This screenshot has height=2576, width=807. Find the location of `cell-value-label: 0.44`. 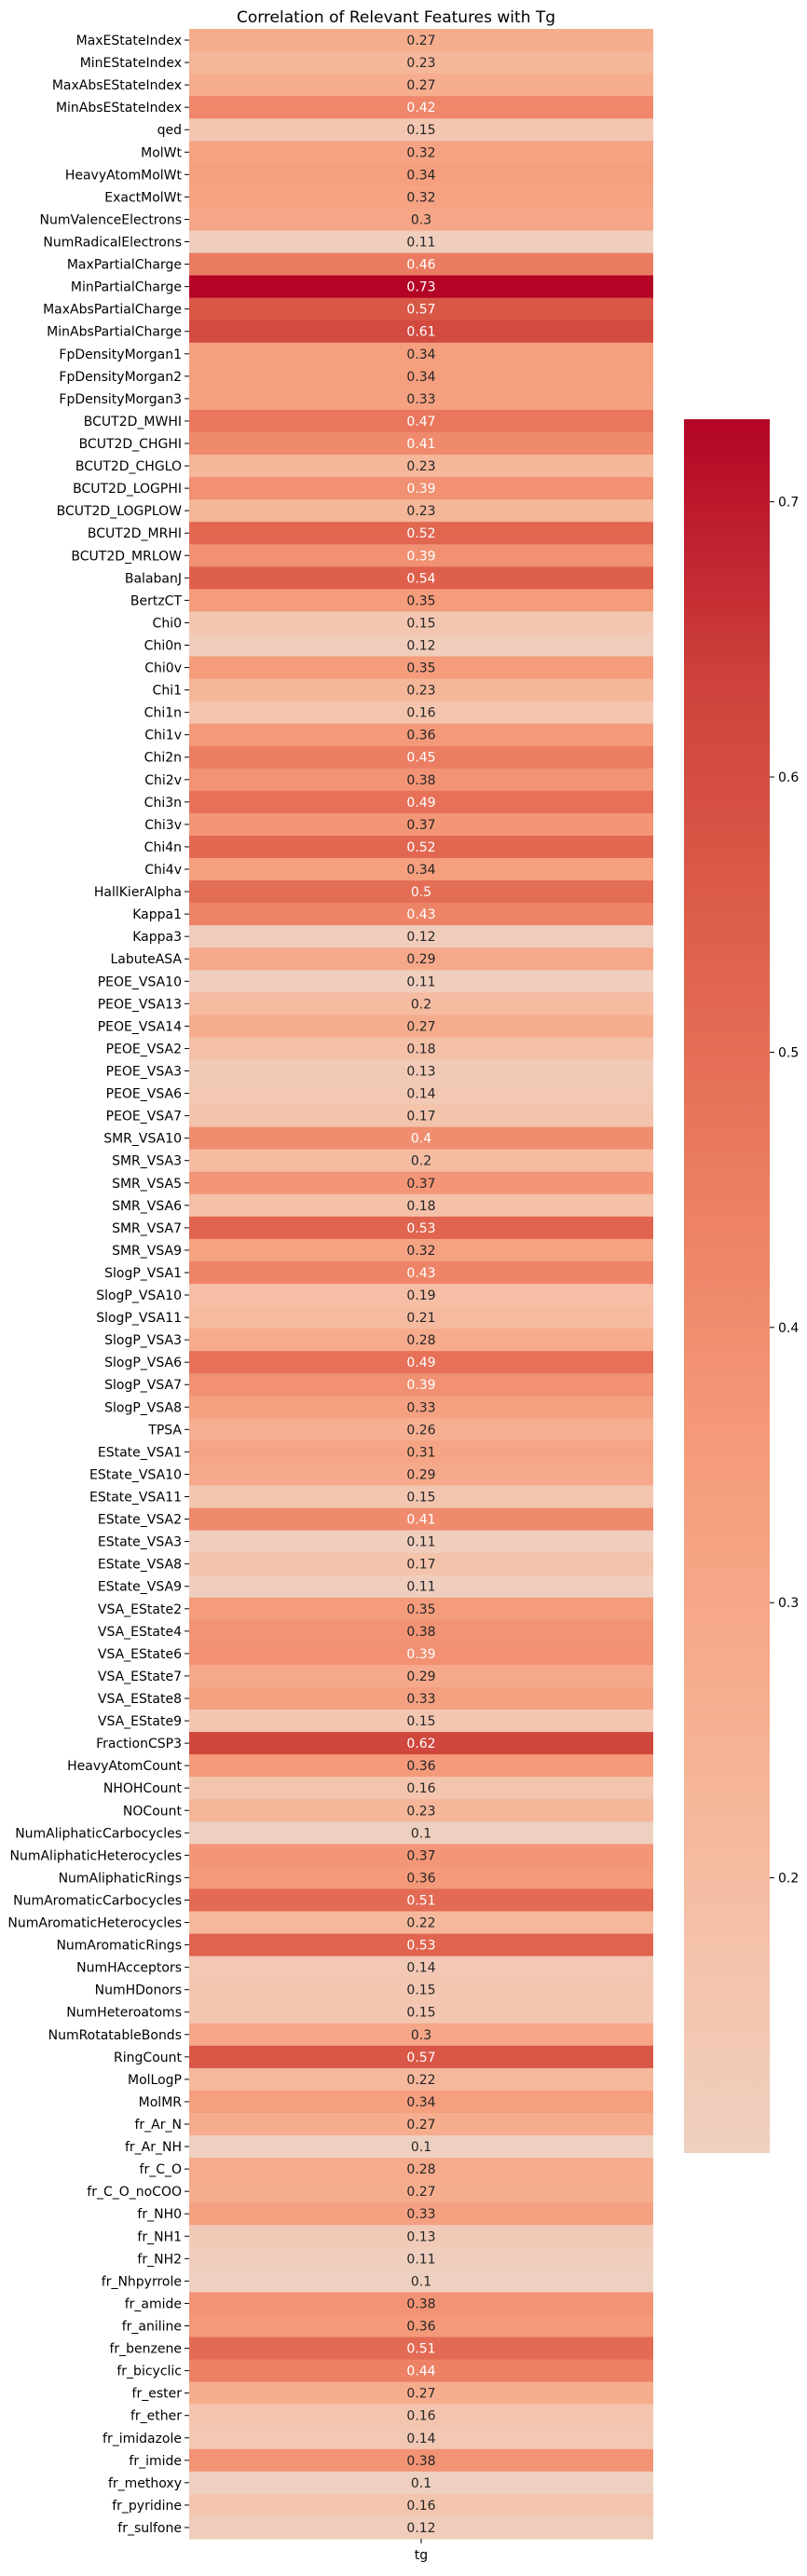

cell-value-label: 0.44 is located at coordinates (420, 2372).